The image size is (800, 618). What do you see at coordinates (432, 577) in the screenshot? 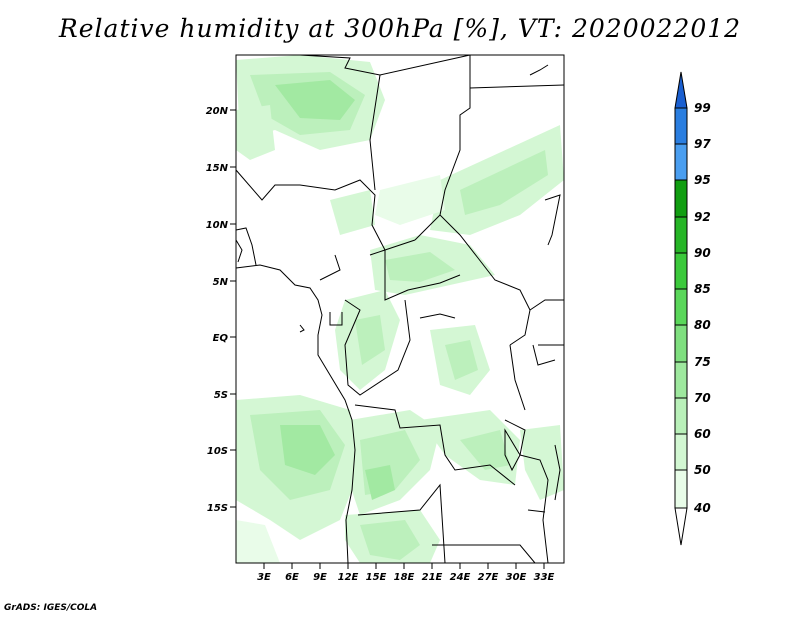
I see `lon-label-21e: 21E` at bounding box center [432, 577].